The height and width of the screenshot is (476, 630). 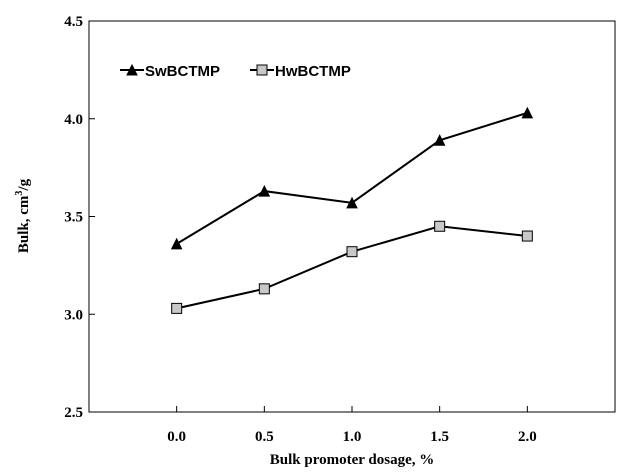 I want to click on x-tick-label: 2.0, so click(x=527, y=437).